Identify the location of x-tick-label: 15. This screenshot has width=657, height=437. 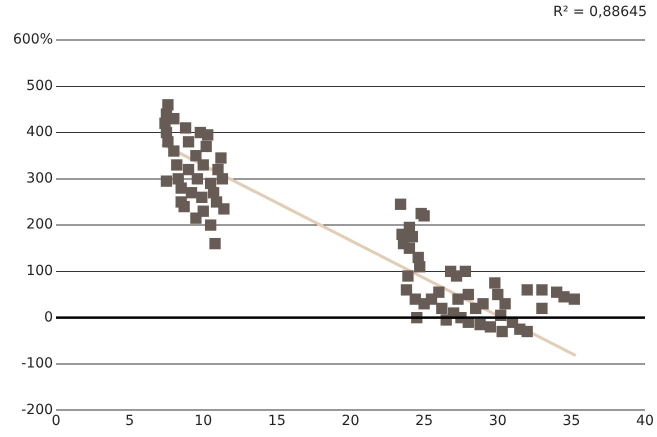
(277, 421).